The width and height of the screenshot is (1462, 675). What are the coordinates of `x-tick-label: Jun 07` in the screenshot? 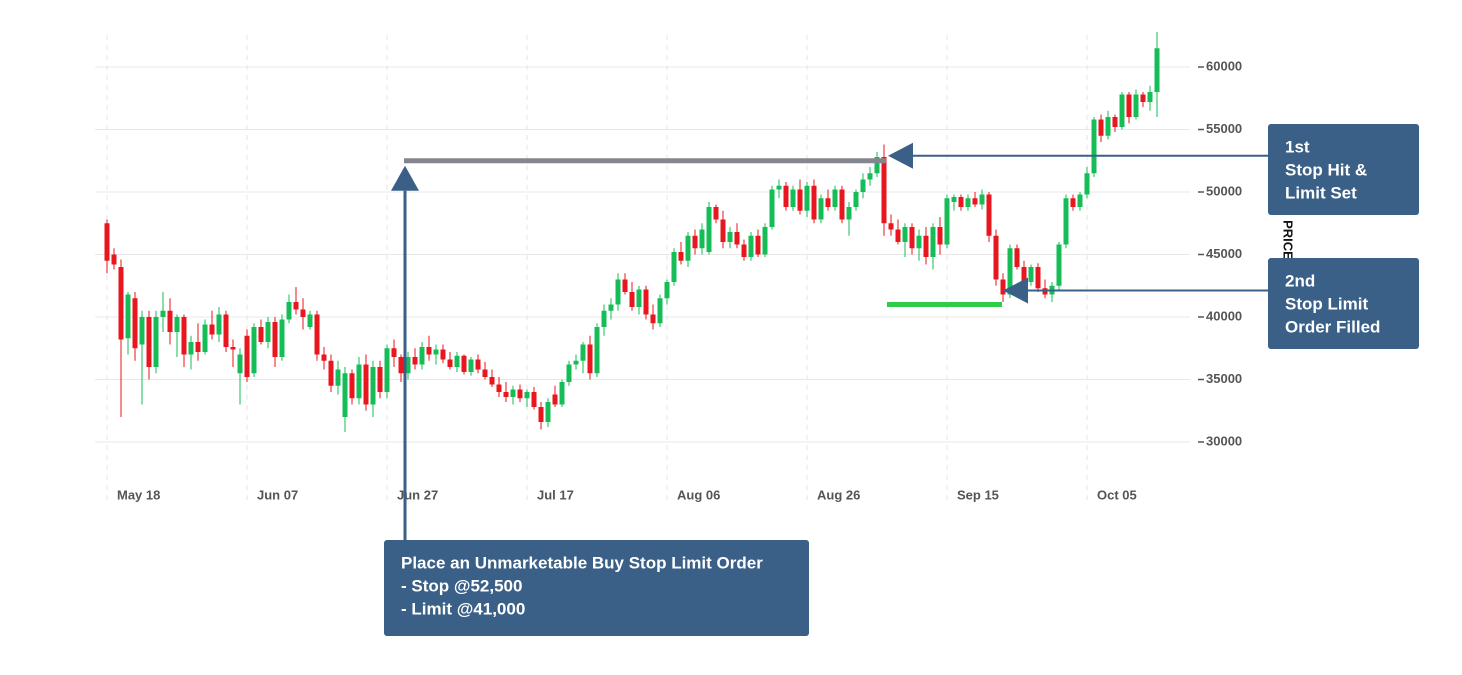 It's located at (277, 494).